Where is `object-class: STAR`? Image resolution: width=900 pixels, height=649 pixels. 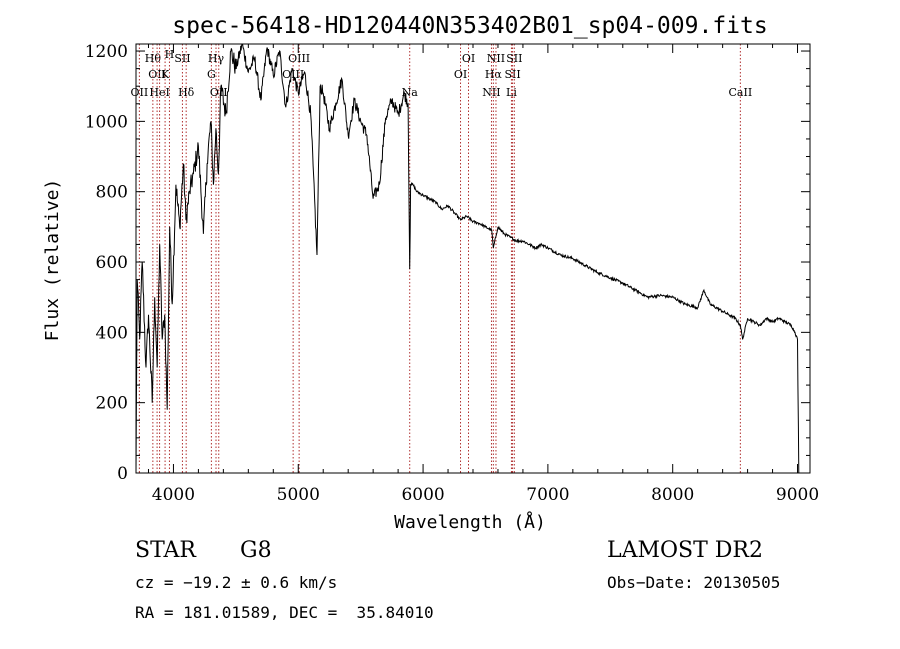
object-class: STAR is located at coordinates (165, 550).